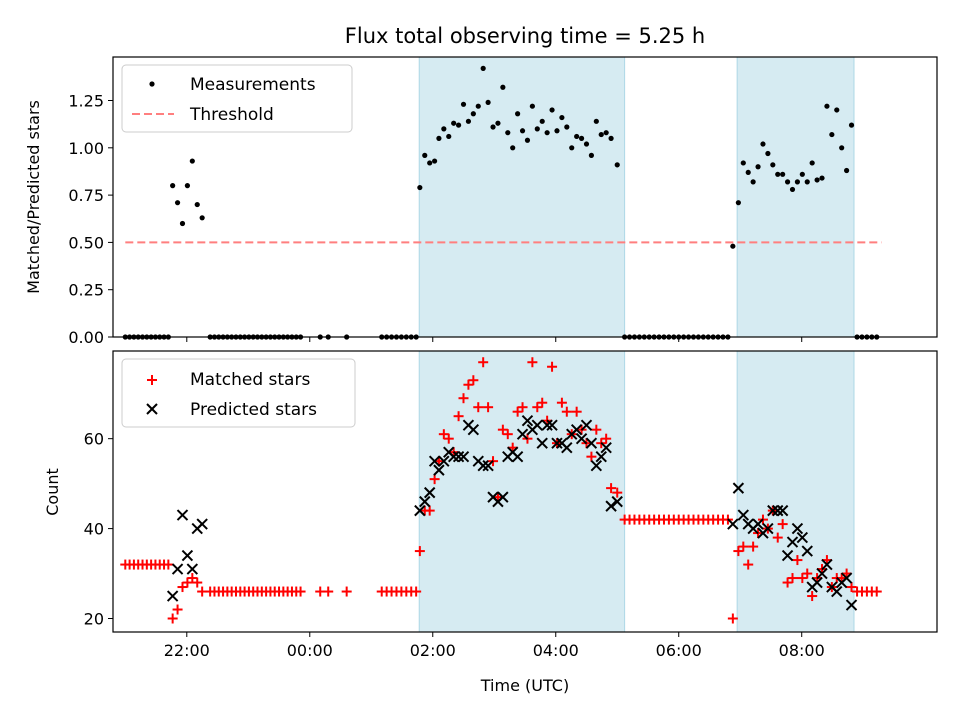  I want to click on ratio-legend-box, so click(237, 98).